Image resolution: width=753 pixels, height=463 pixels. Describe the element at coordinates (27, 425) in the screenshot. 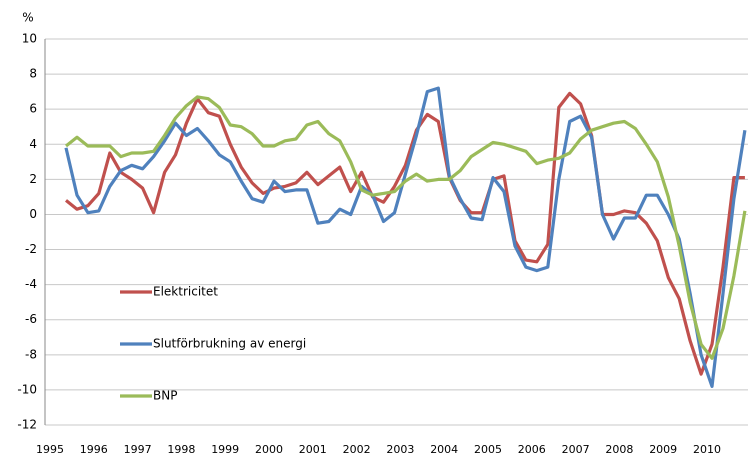

I see `y-tick-label: -12` at that location.